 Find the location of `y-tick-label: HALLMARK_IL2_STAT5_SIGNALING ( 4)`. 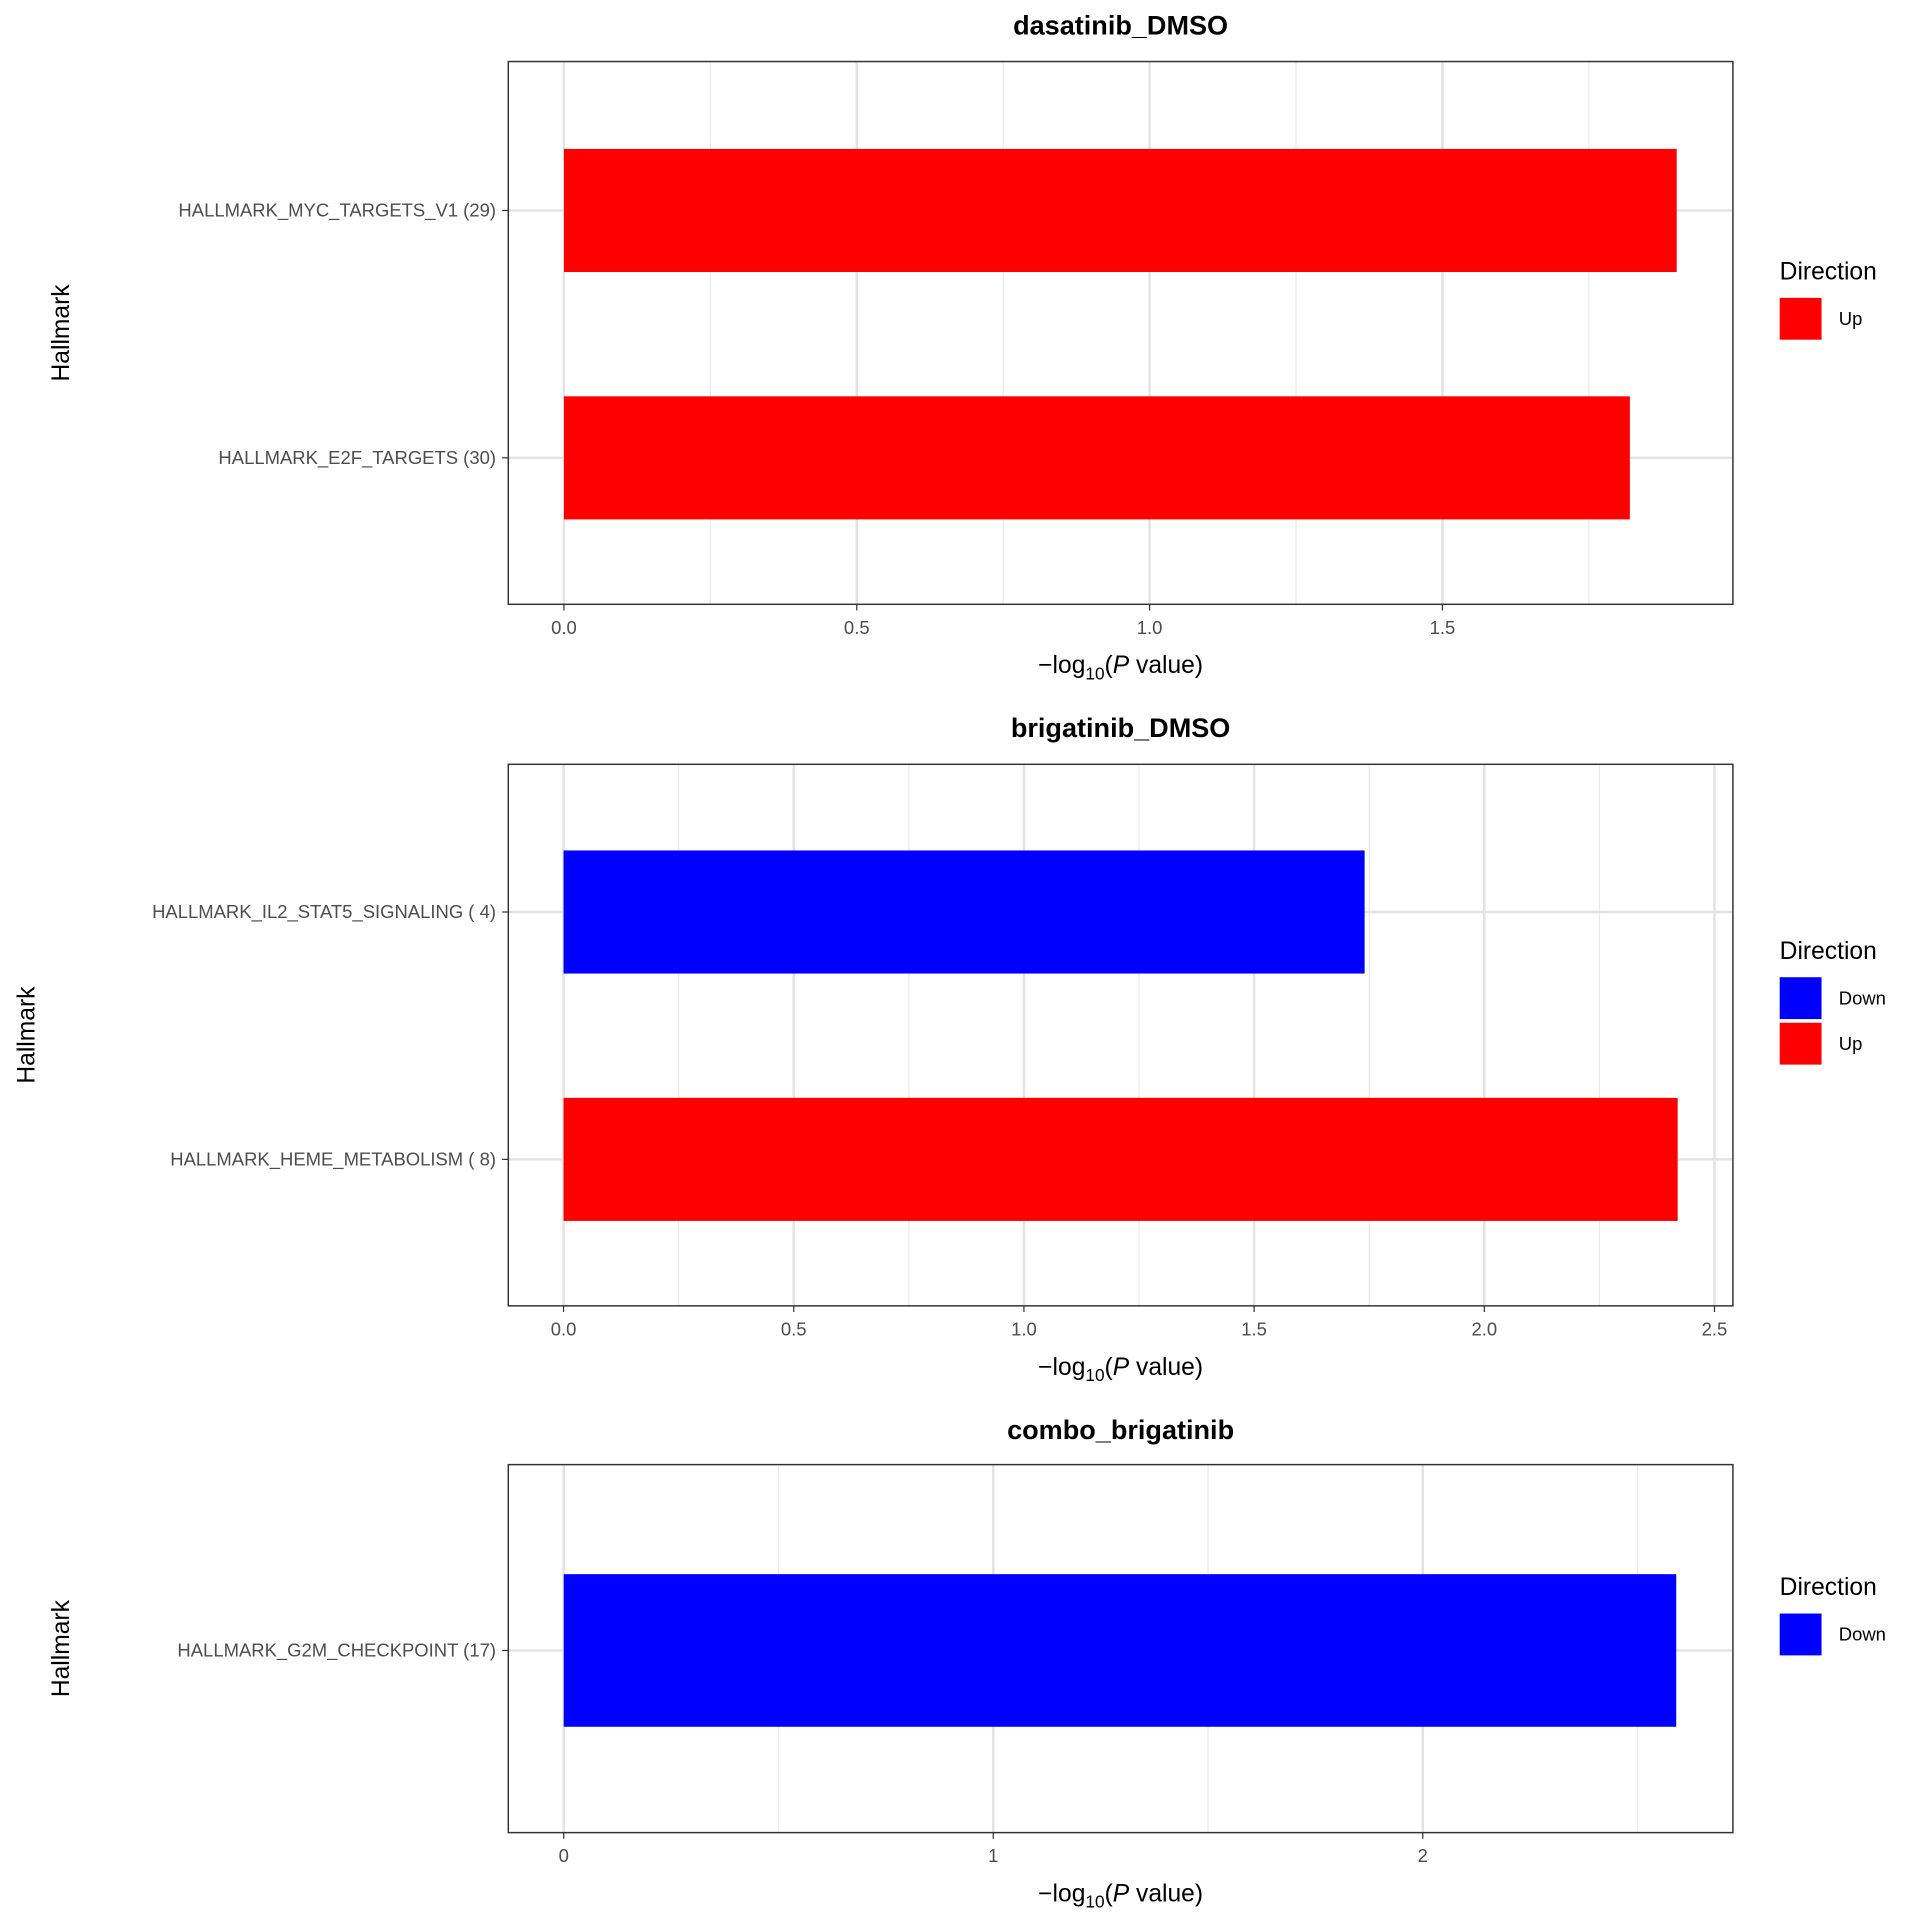

y-tick-label: HALLMARK_IL2_STAT5_SIGNALING ( 4) is located at coordinates (324, 912).